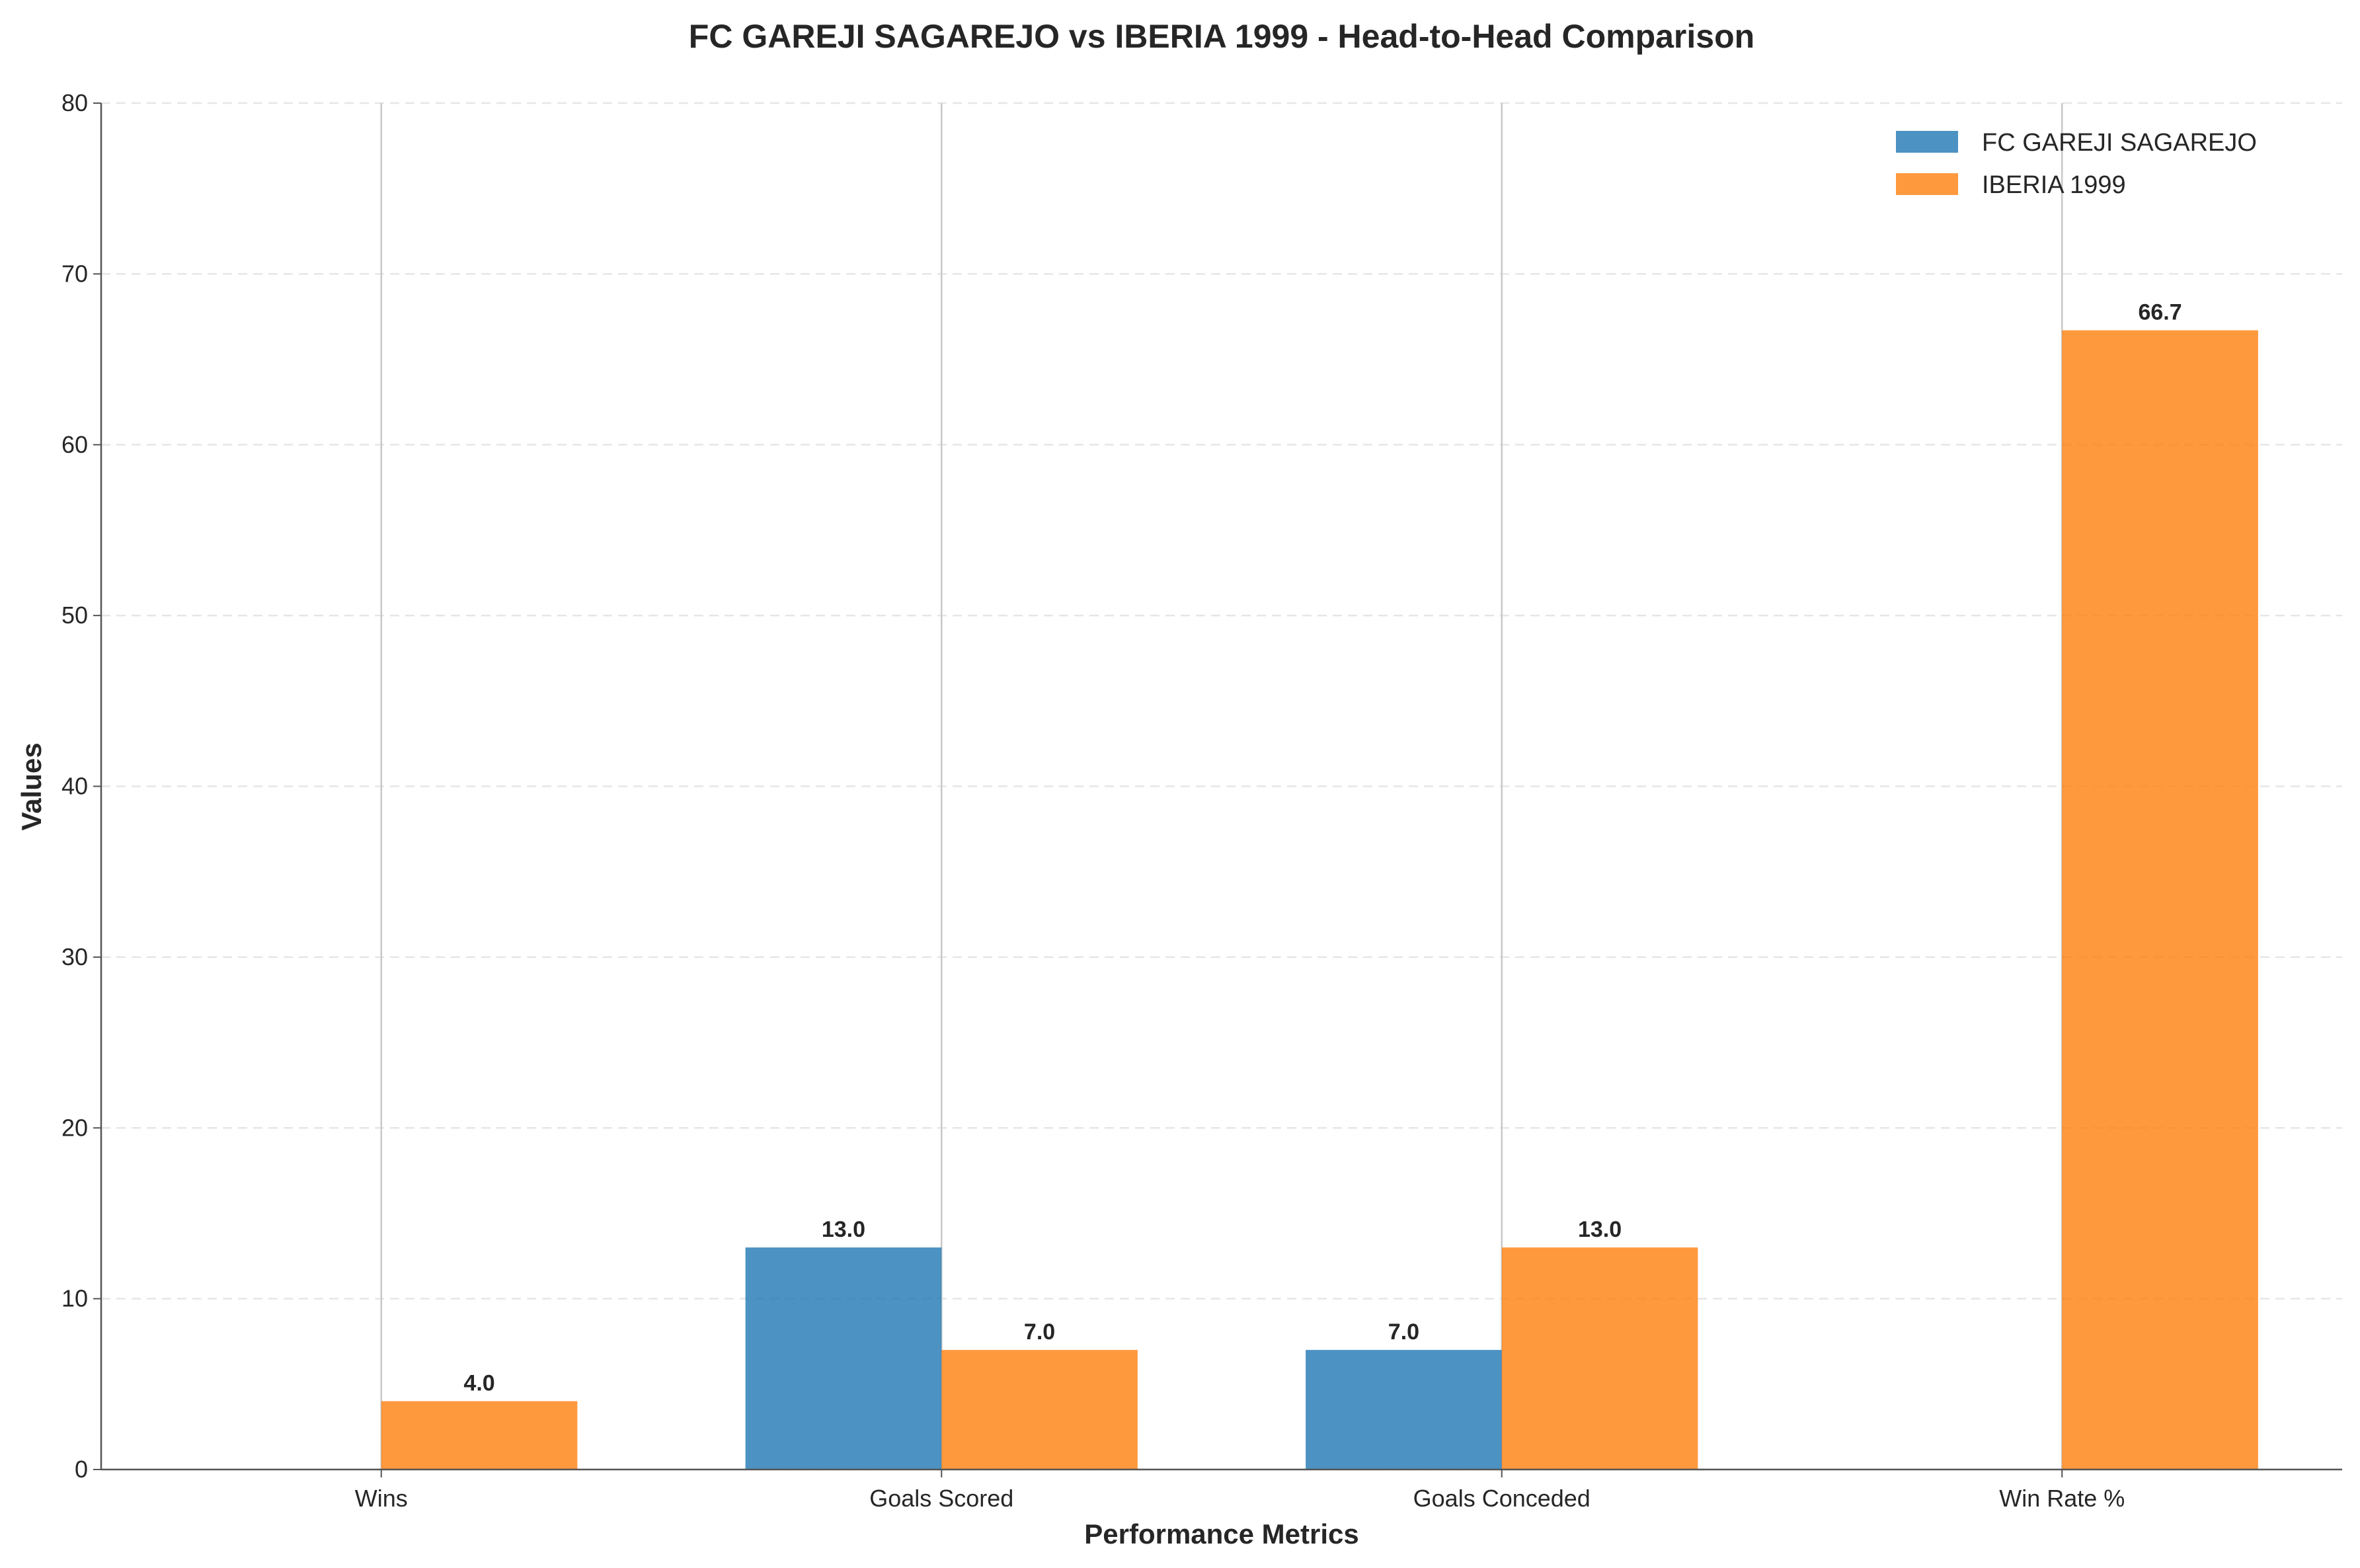  Describe the element at coordinates (478, 1383) in the screenshot. I see `bar-value-label: 4.0` at that location.